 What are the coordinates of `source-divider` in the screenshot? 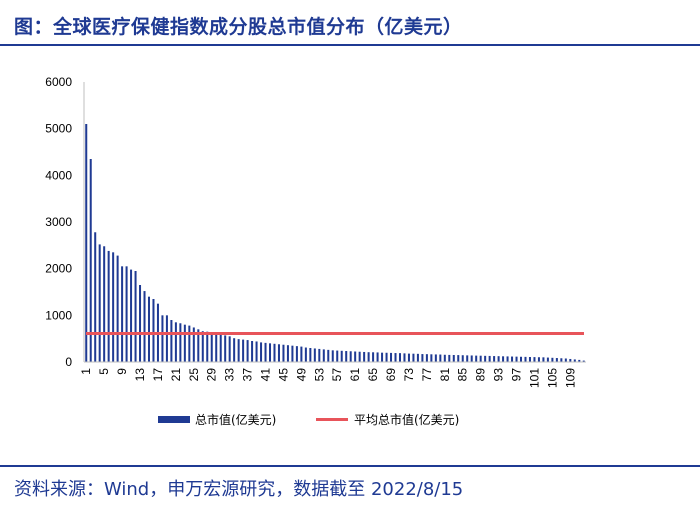 It's located at (350, 466).